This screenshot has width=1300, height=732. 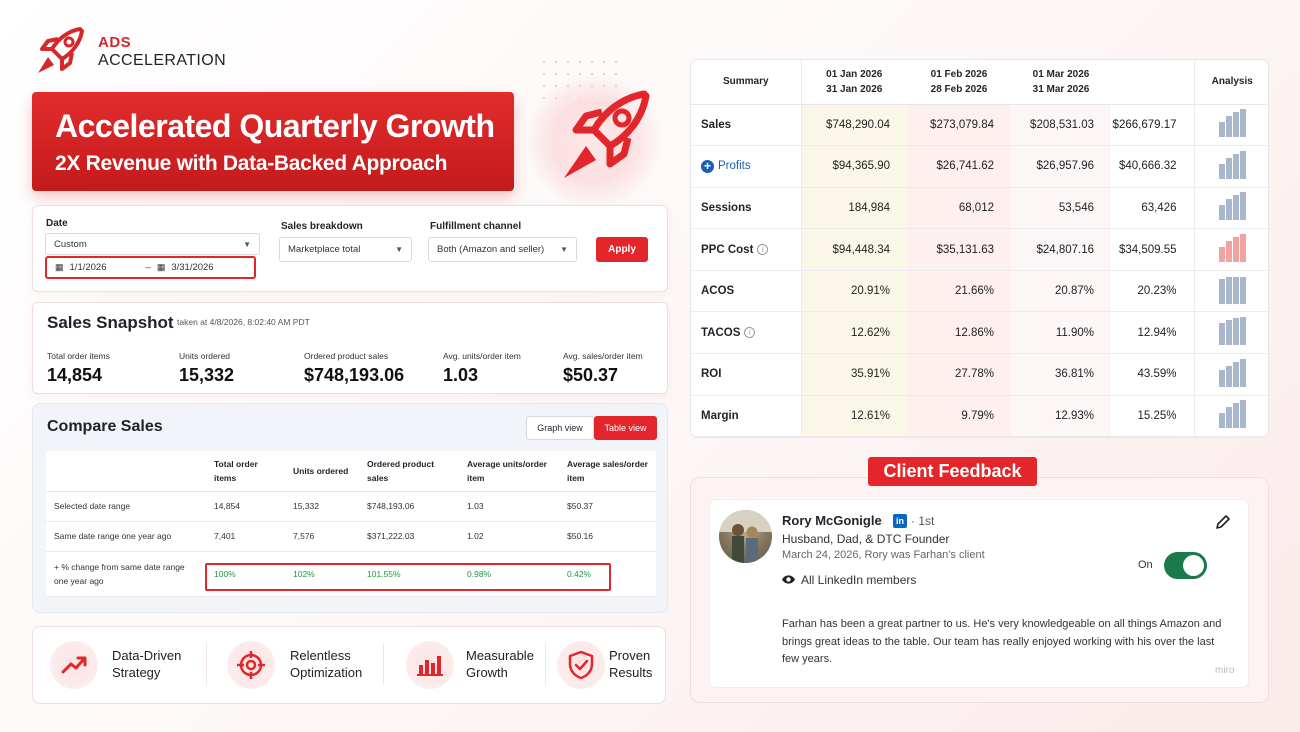 What do you see at coordinates (832, 520) in the screenshot?
I see `reviewer-name: Rory McGonigle` at bounding box center [832, 520].